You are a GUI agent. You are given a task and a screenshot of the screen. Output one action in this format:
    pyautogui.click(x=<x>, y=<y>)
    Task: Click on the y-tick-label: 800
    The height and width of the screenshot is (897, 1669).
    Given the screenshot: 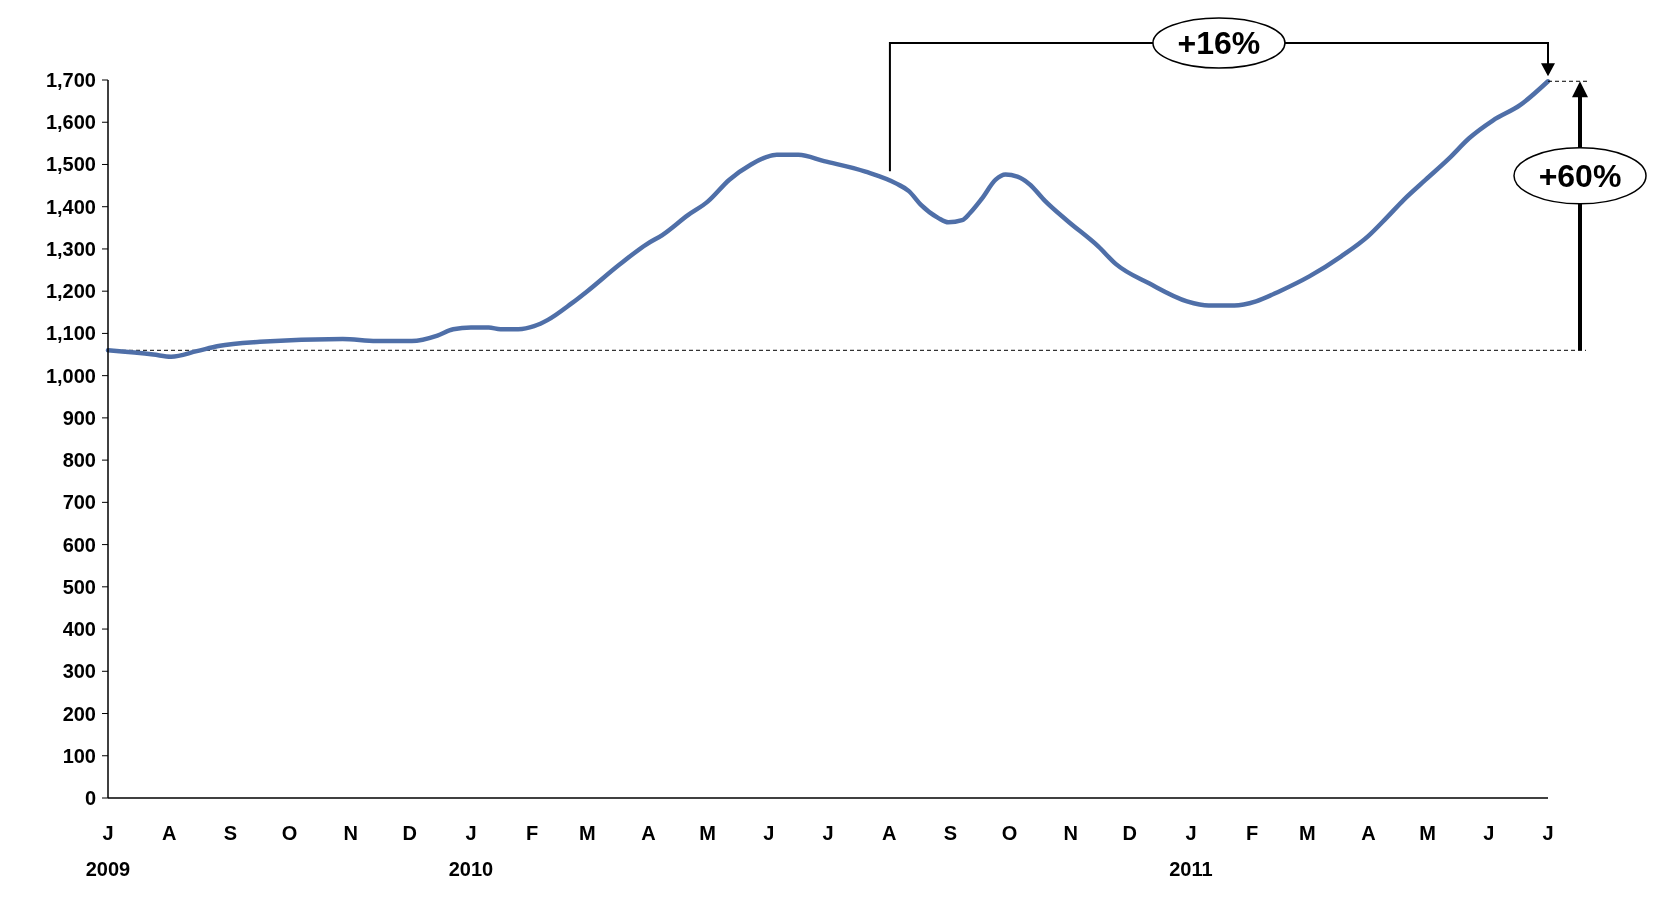 What is the action you would take?
    pyautogui.click(x=79, y=460)
    